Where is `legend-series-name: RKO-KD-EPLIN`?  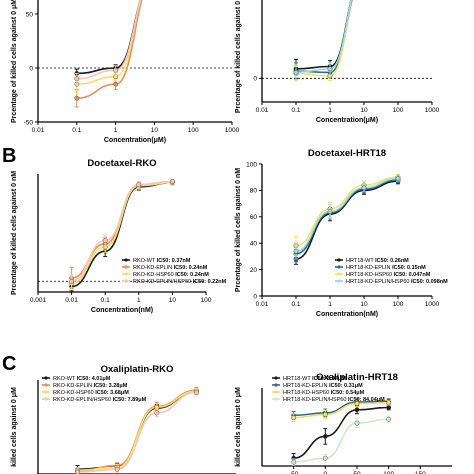
legend-series-name: RKO-KD-EPLIN is located at coordinates (73, 386).